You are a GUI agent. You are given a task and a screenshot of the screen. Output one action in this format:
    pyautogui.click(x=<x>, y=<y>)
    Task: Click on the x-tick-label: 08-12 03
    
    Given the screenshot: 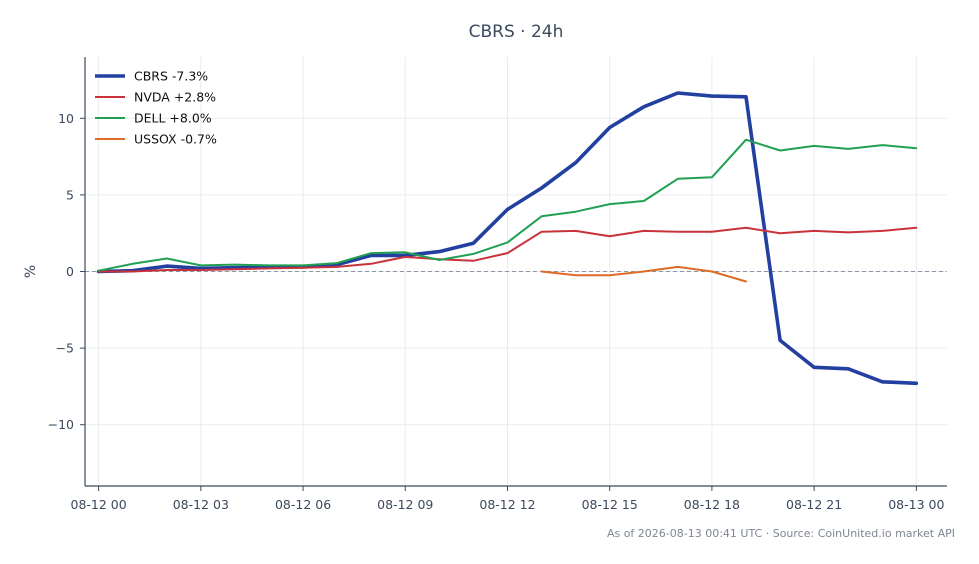 What is the action you would take?
    pyautogui.click(x=201, y=504)
    